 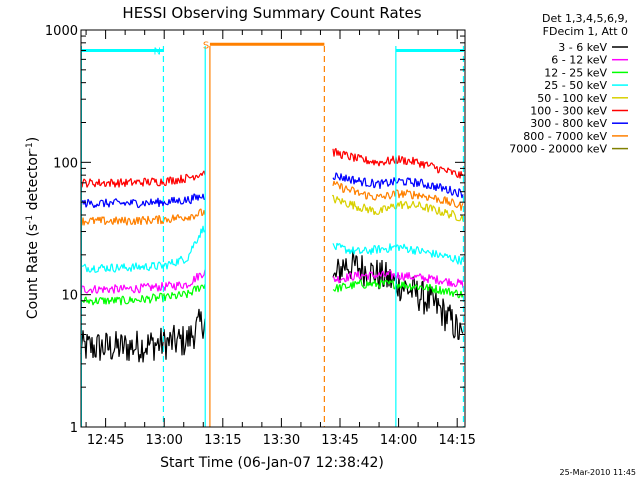 I want to click on series-line-3-6-kev, so click(x=272, y=306).